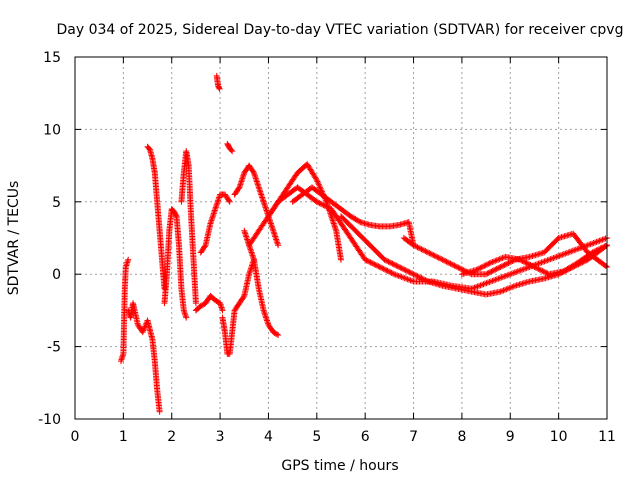 This screenshot has width=640, height=480. I want to click on series-trace-l, so click(261, 283).